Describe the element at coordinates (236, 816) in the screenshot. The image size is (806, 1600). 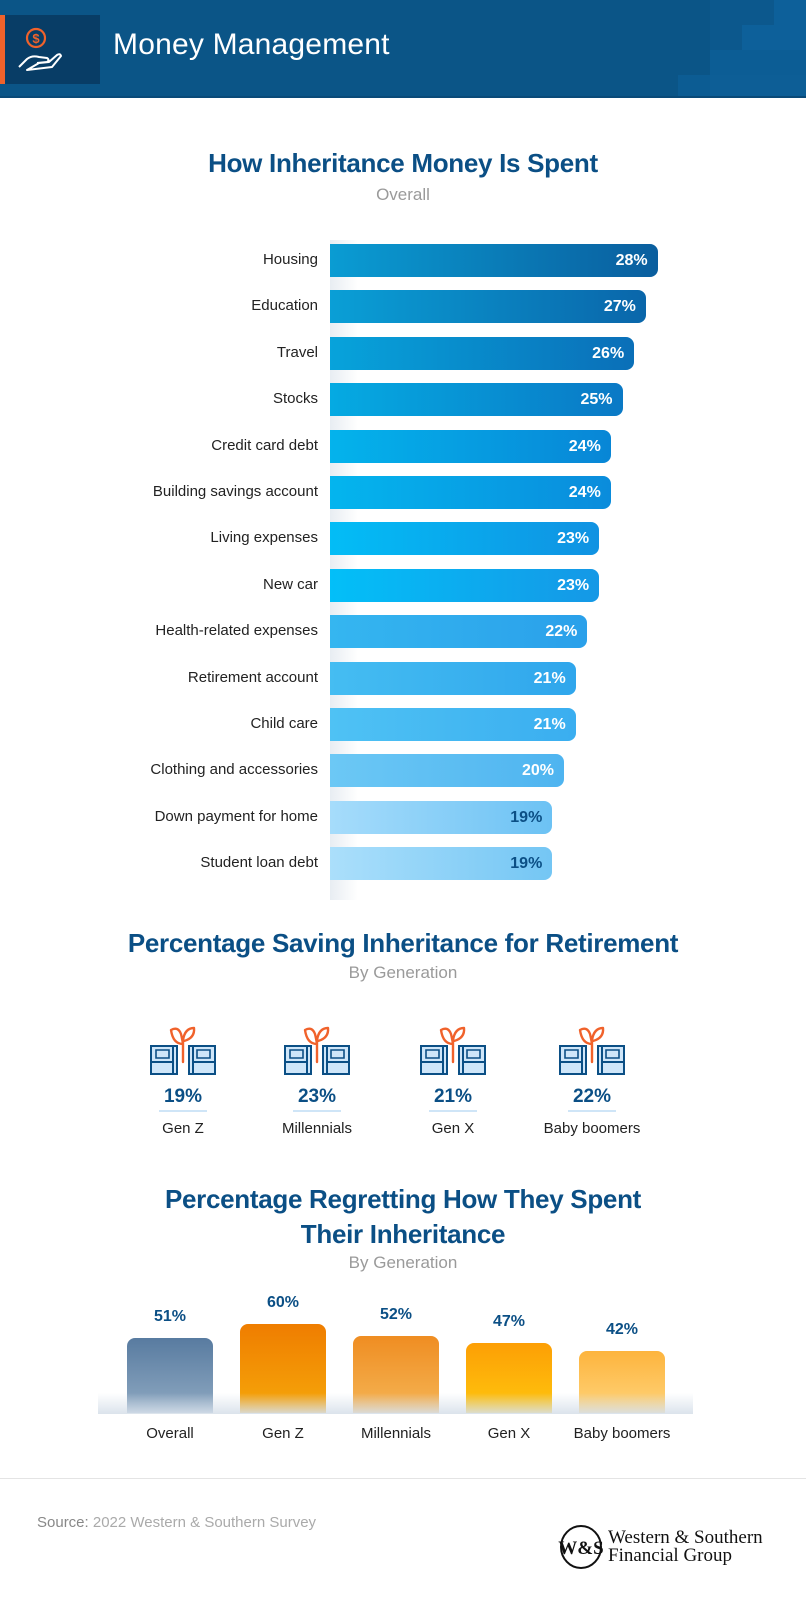
I see `bar-label: Down payment for home` at that location.